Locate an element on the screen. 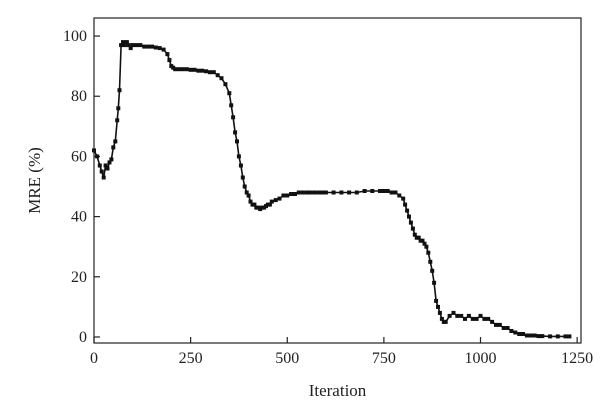 Image resolution: width=600 pixels, height=420 pixels. y-tick-label: 40 is located at coordinates (79, 217).